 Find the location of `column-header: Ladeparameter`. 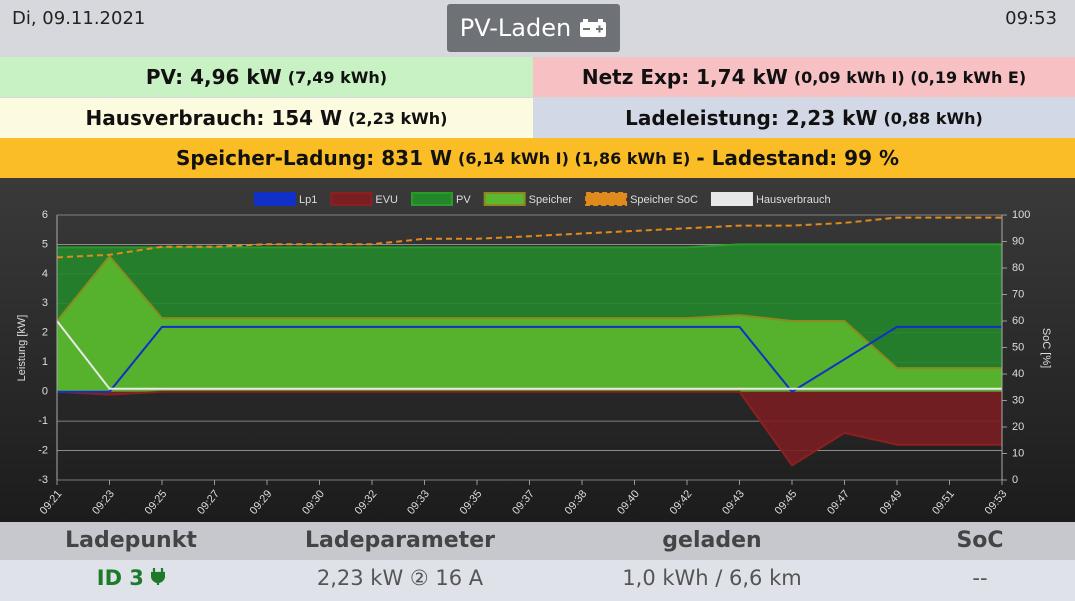

column-header: Ladeparameter is located at coordinates (400, 540).